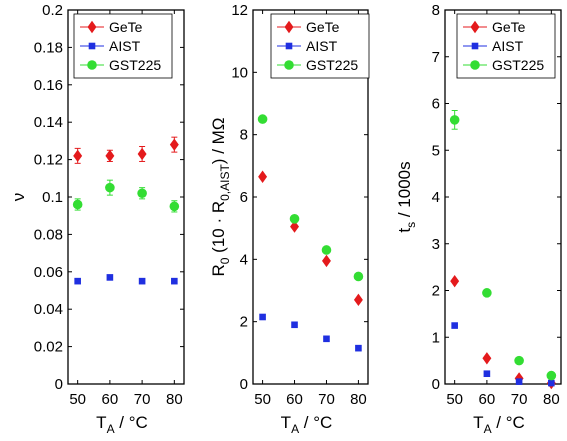 This screenshot has width=567, height=441. What do you see at coordinates (18, 197) in the screenshot?
I see `y-axis-label: ν` at bounding box center [18, 197].